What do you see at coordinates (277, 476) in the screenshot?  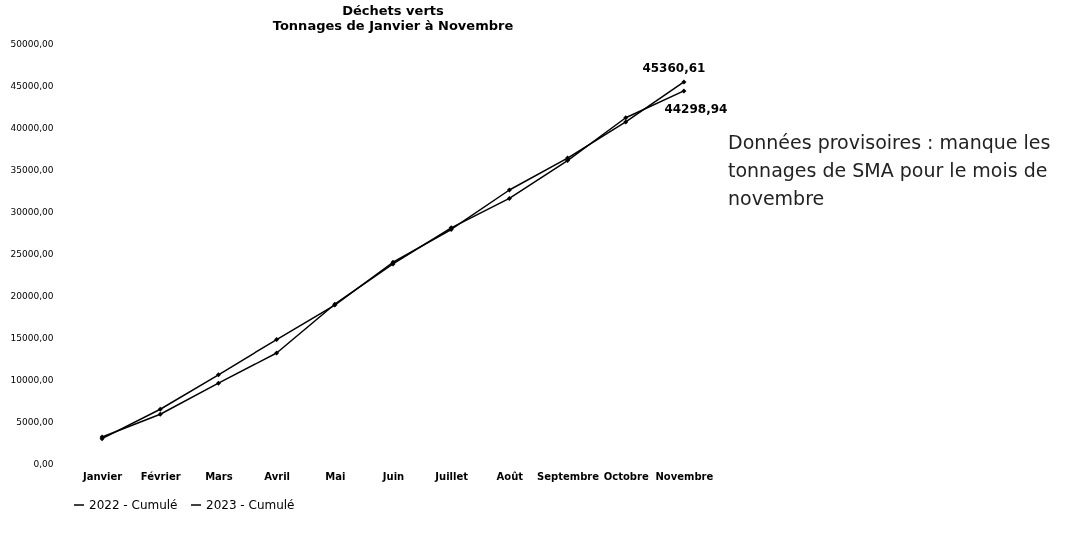 I see `x-tick-label: Avril` at bounding box center [277, 476].